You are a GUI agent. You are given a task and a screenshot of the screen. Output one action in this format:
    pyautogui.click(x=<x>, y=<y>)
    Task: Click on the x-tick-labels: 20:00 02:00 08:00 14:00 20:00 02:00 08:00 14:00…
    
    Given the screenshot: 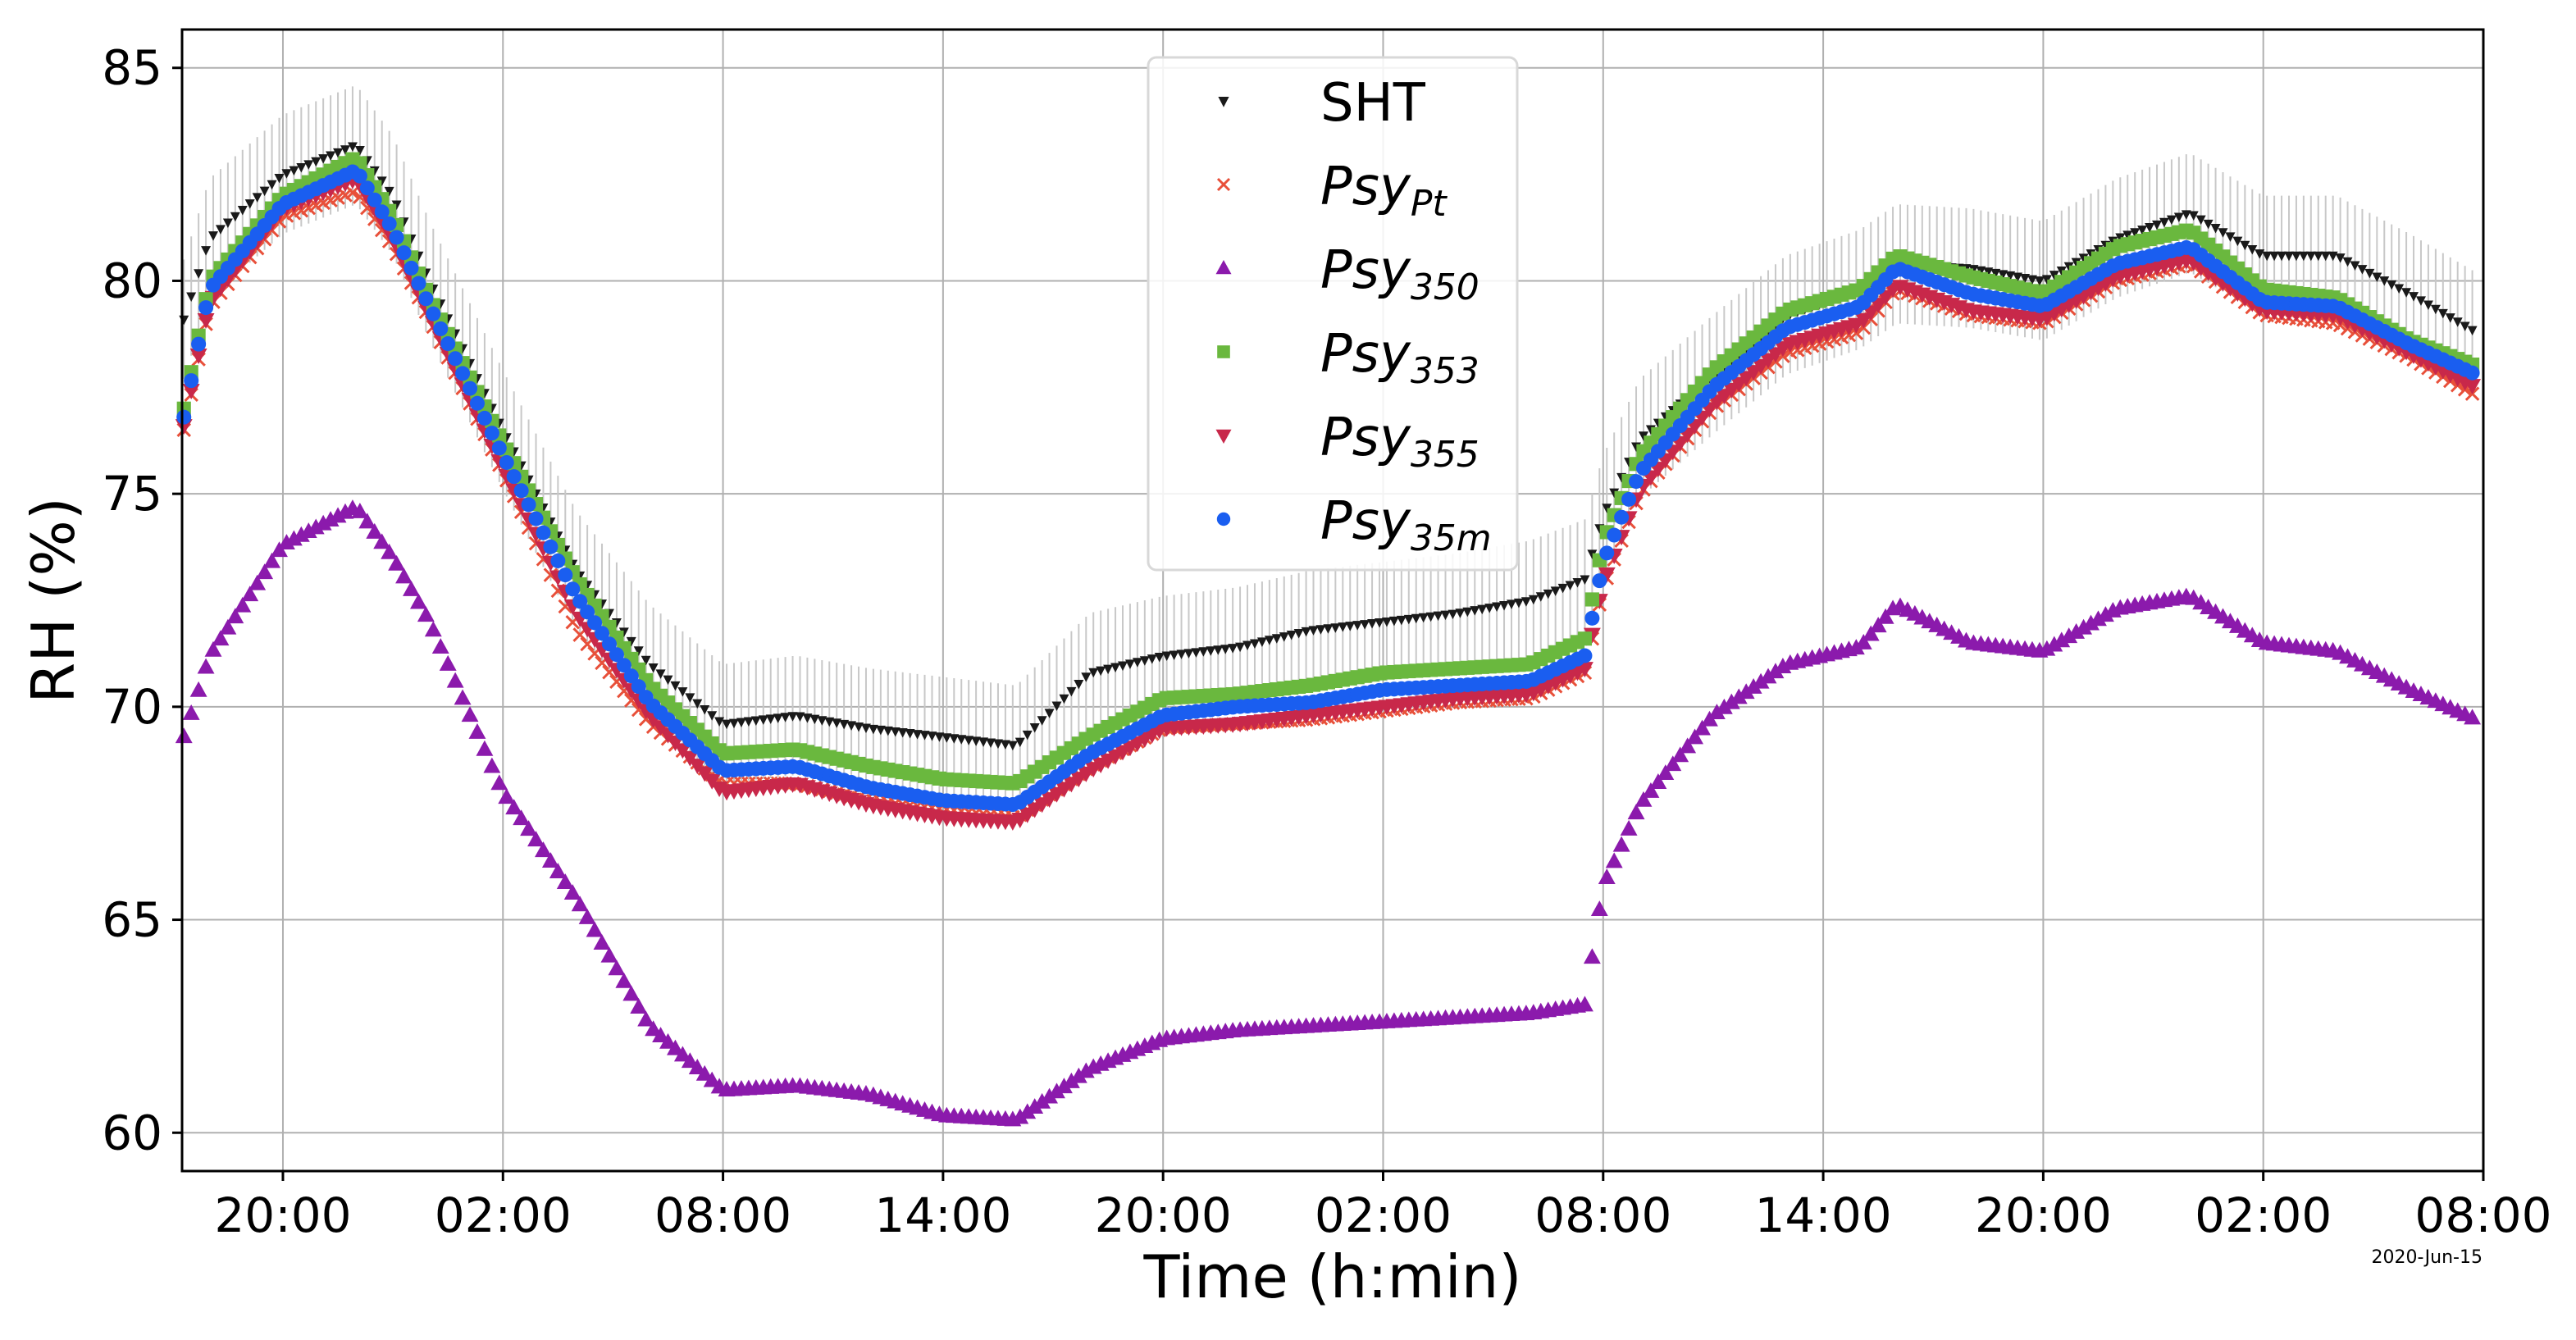 What is the action you would take?
    pyautogui.click(x=1383, y=1207)
    